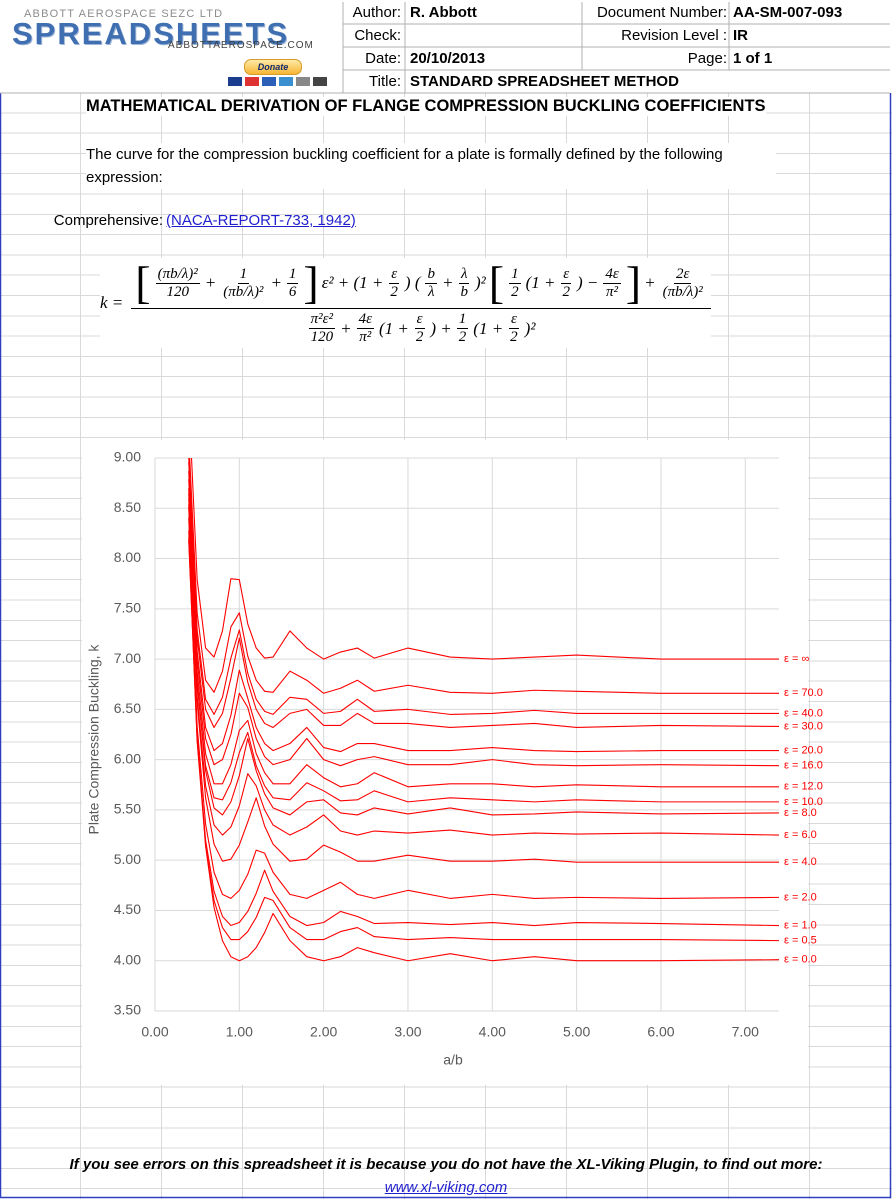  What do you see at coordinates (412, 282) in the screenshot?
I see `equation-term: ) (` at bounding box center [412, 282].